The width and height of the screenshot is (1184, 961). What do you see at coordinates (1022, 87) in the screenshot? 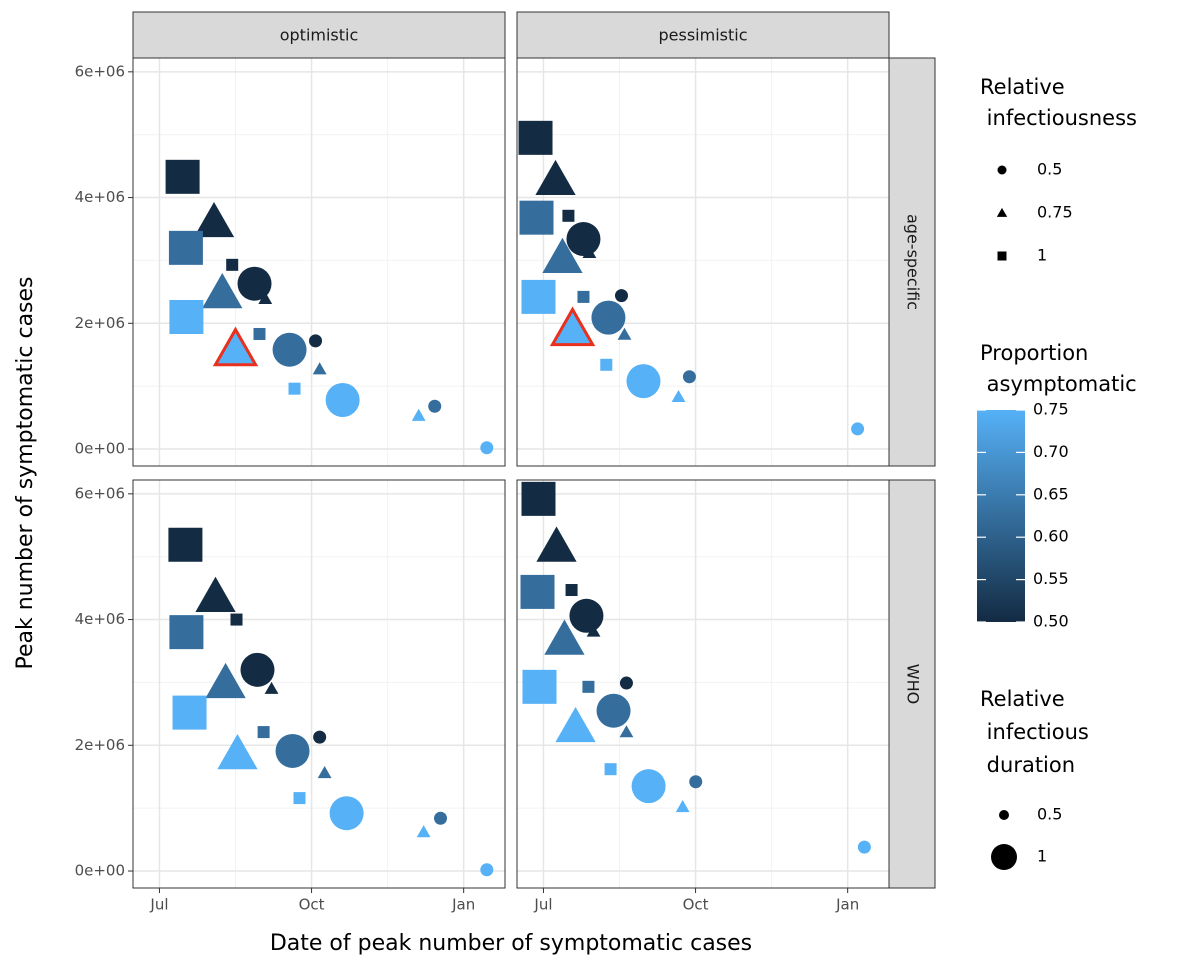
I see `legend-title: Relative` at bounding box center [1022, 87].